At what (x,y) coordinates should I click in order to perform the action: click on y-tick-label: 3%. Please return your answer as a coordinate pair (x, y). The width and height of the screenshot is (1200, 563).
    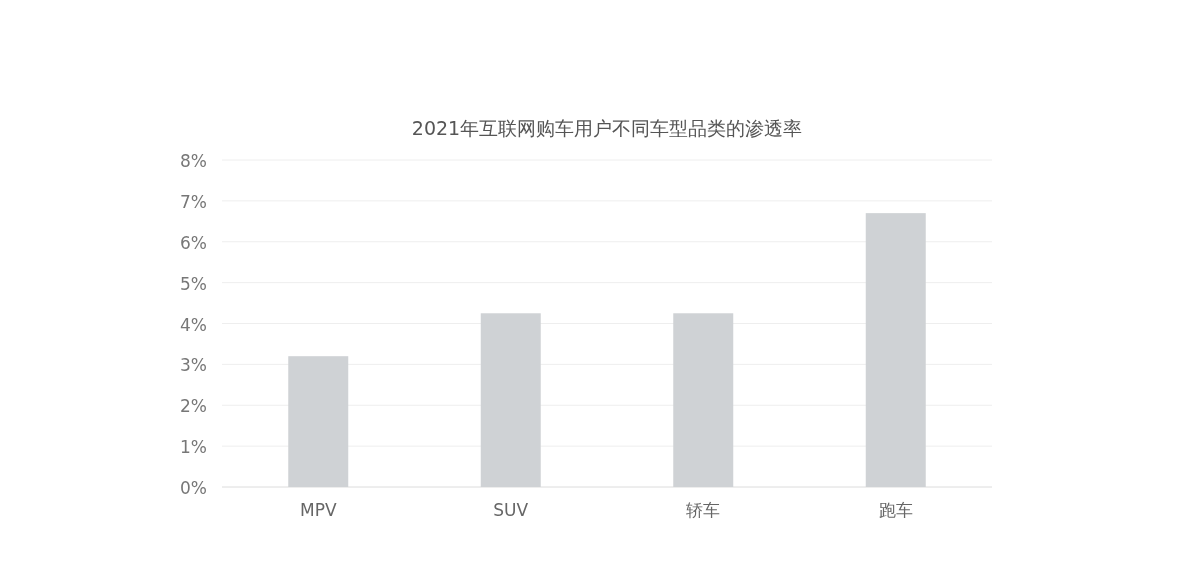
    Looking at the image, I should click on (193, 365).